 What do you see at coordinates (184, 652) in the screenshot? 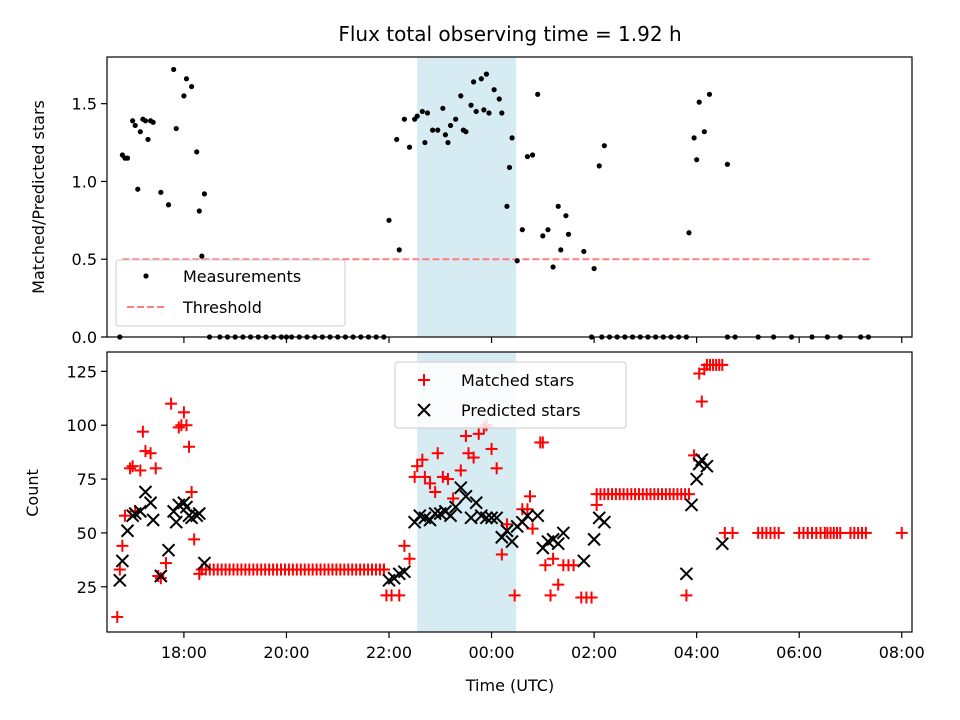
I see `x-tick-label: 18:00` at bounding box center [184, 652].